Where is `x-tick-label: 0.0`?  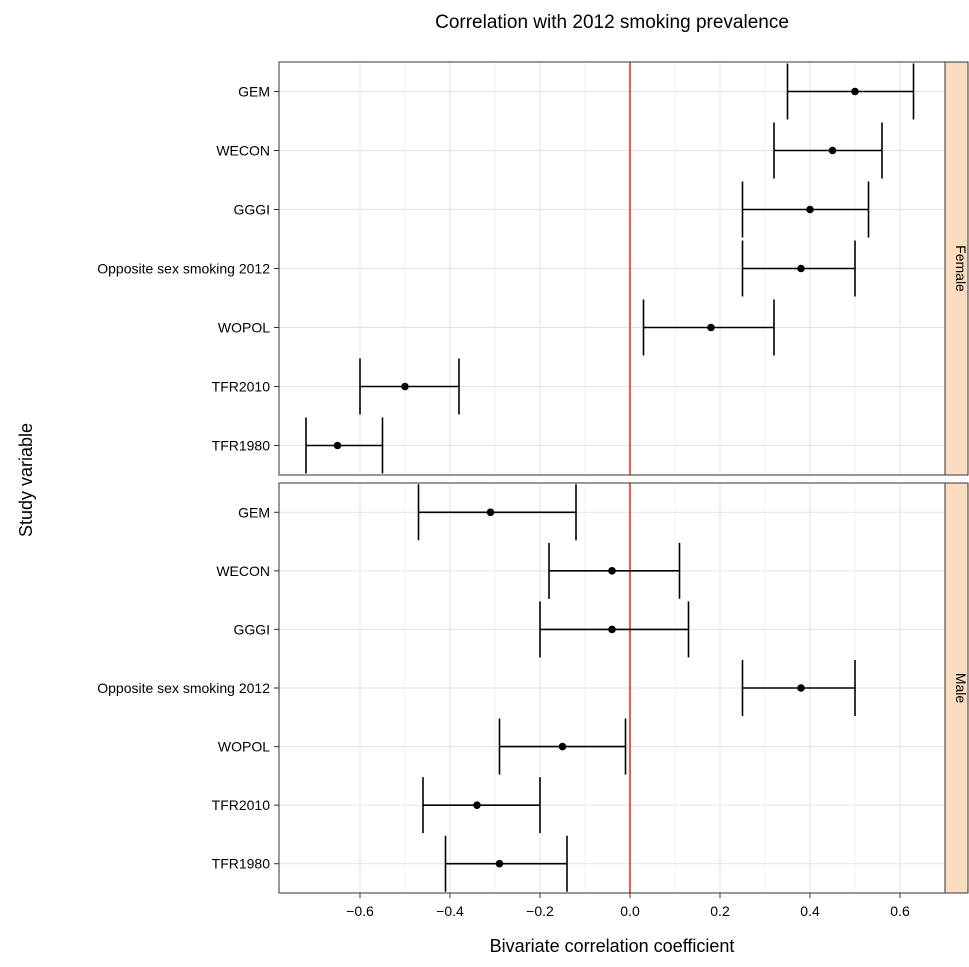 x-tick-label: 0.0 is located at coordinates (630, 911).